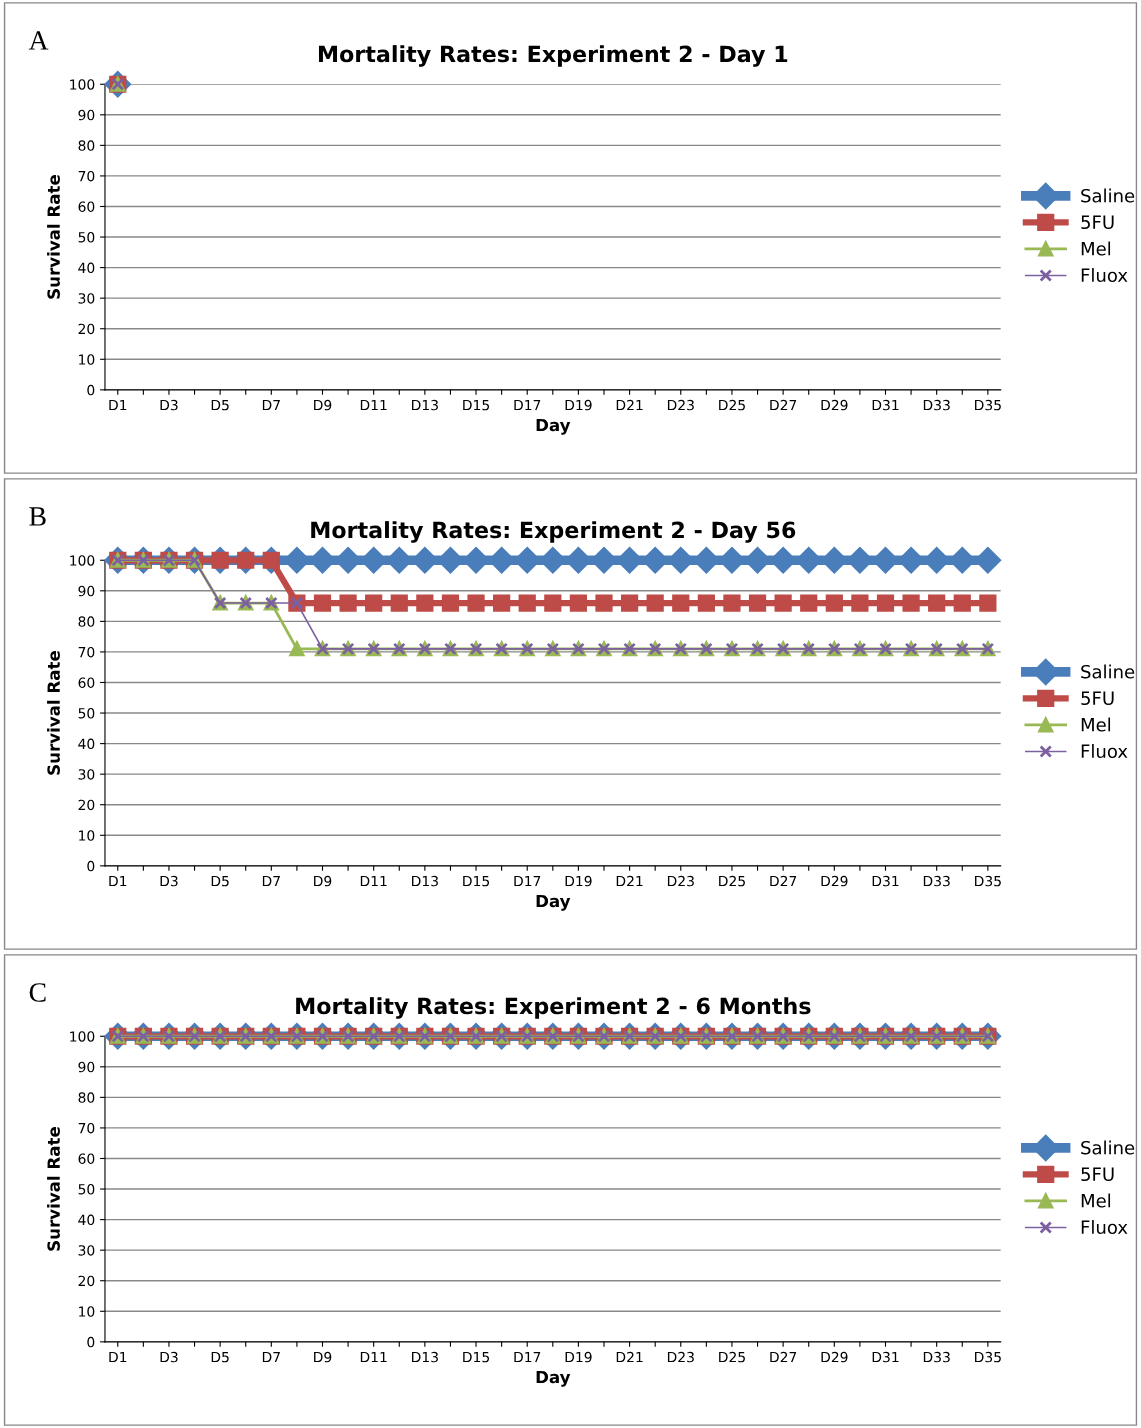  Describe the element at coordinates (37, 516) in the screenshot. I see `text: B` at that location.